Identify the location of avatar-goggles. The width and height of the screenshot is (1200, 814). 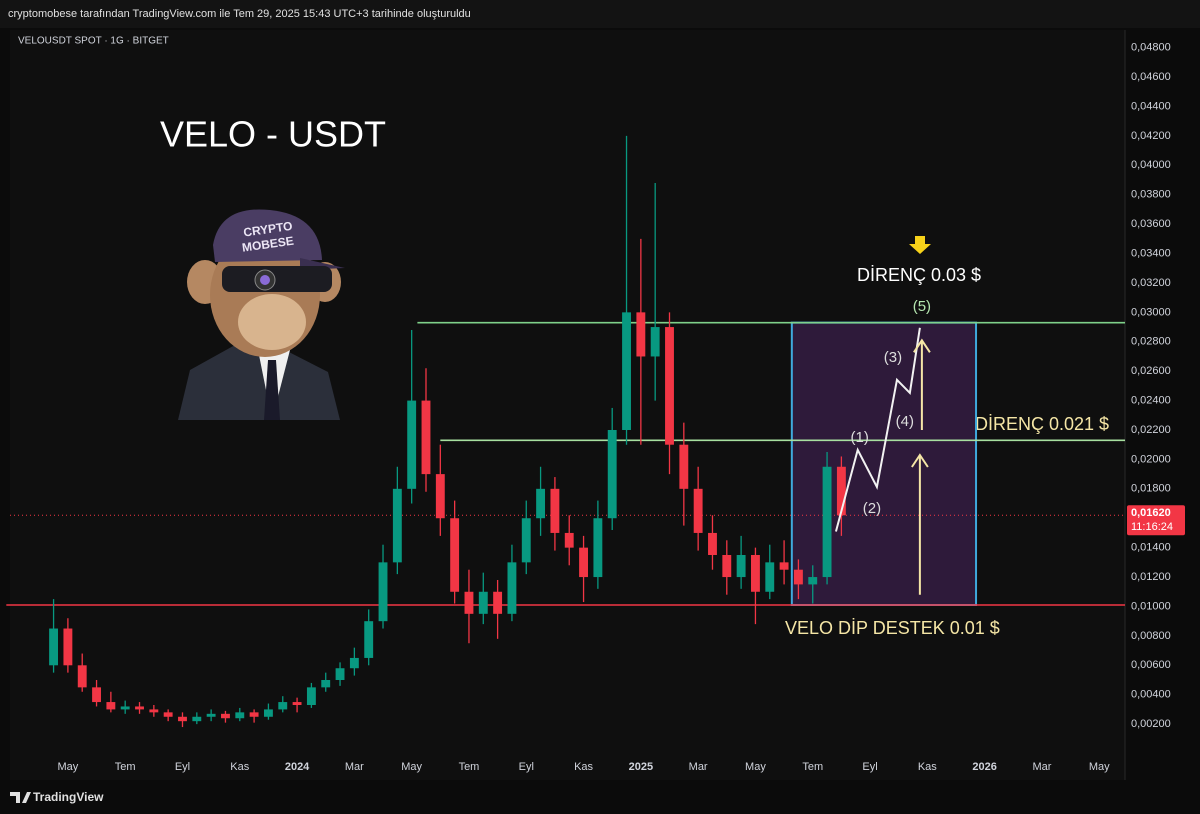
(277, 279).